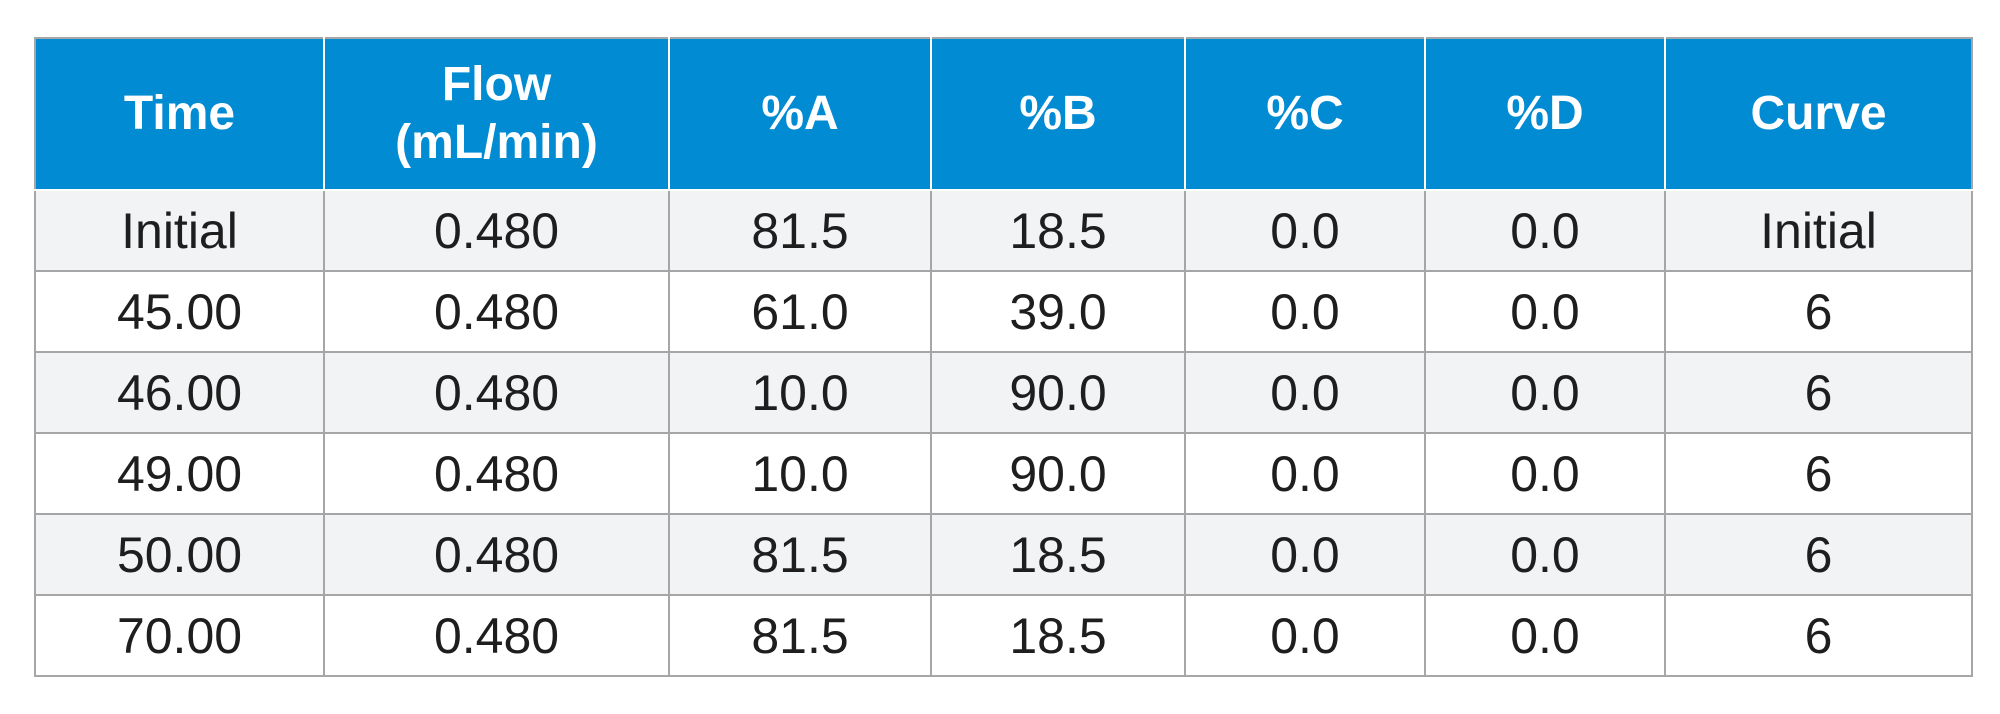  I want to click on cell-percent-b: 39.0, so click(1058, 311).